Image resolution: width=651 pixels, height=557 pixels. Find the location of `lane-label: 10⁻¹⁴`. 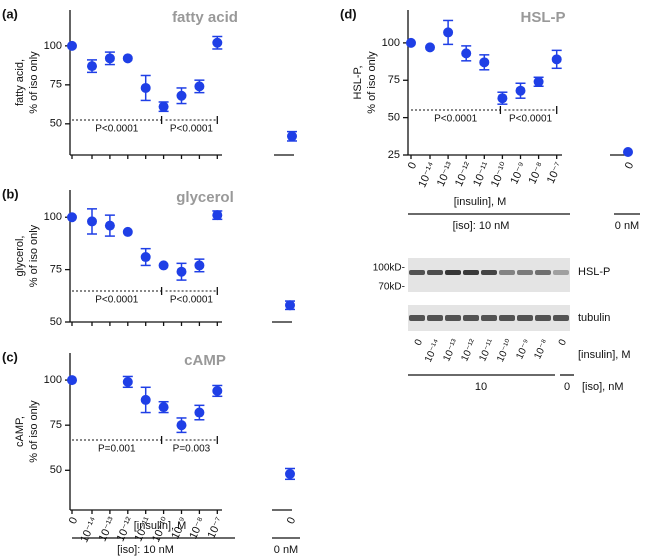

lane-label: 10⁻¹⁴ is located at coordinates (433, 351).